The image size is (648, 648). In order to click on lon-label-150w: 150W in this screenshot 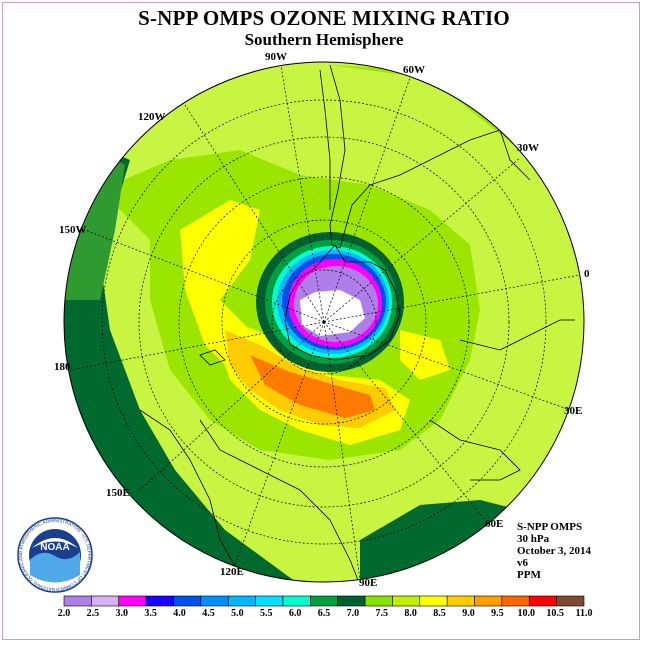, I will do `click(73, 230)`.